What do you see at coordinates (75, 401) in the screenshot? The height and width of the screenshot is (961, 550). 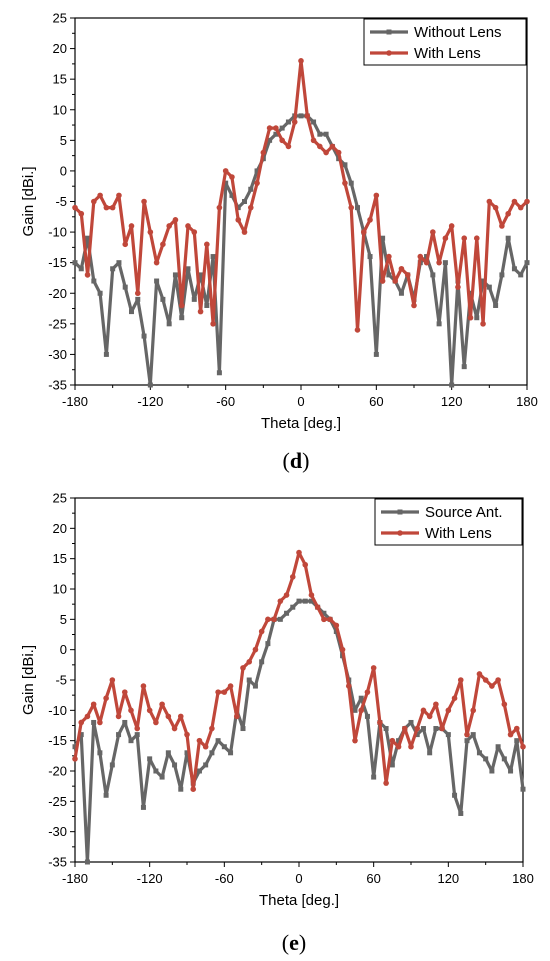 I see `x-tick-label: -180` at bounding box center [75, 401].